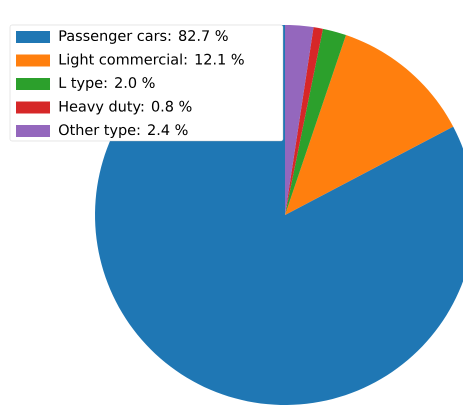 The image size is (463, 407). What do you see at coordinates (152, 60) in the screenshot?
I see `legend-label: Light commercial: 12.1 %` at bounding box center [152, 60].